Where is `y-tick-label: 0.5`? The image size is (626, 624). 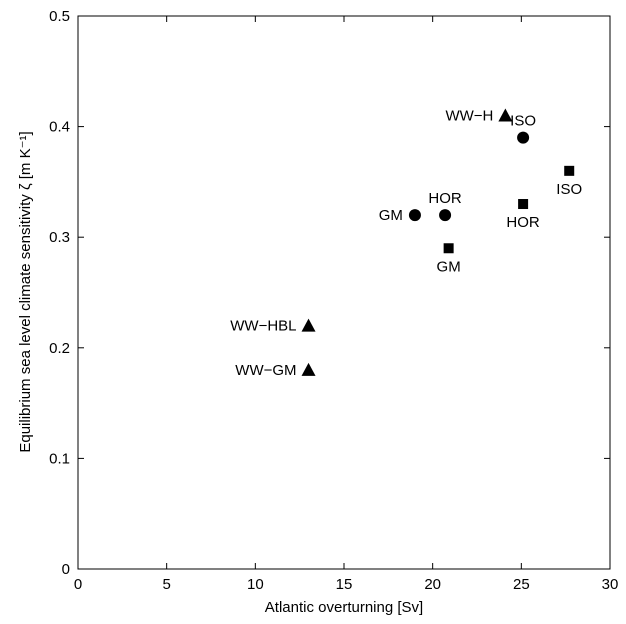 y-tick-label: 0.5 is located at coordinates (59, 16).